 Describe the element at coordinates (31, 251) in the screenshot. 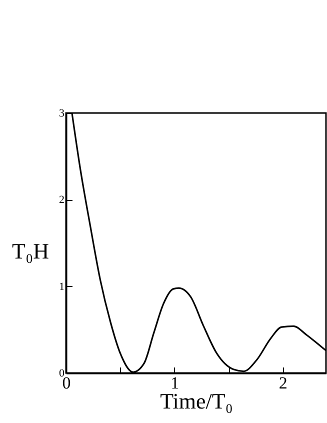

I see `y-axis-title: T₀H` at that location.